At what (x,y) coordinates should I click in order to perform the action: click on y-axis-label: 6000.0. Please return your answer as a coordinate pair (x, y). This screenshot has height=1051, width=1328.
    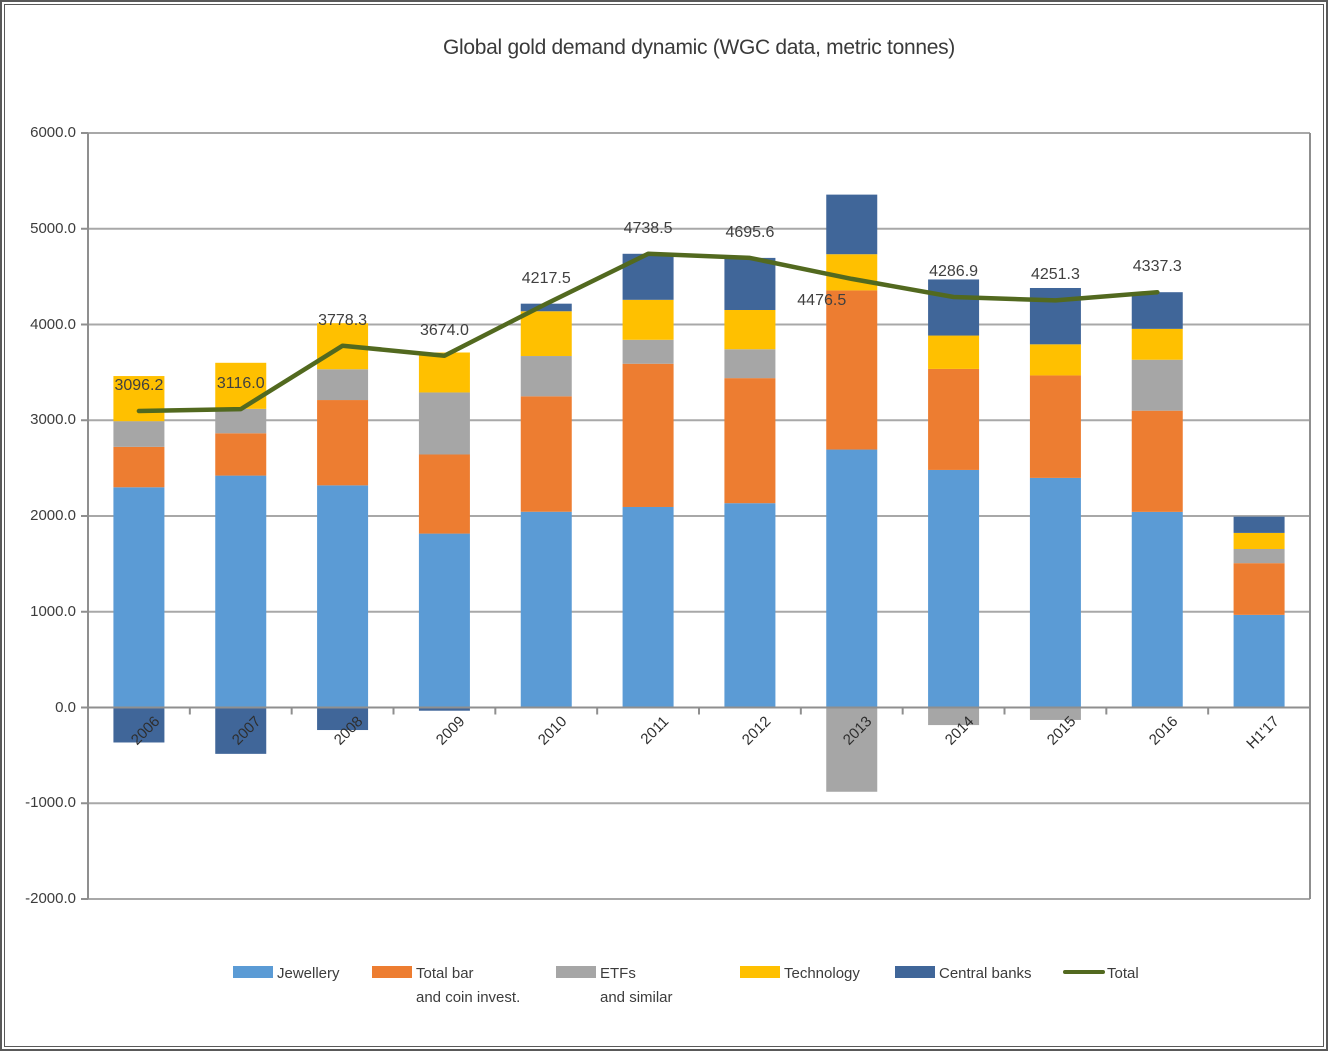
    Looking at the image, I should click on (53, 132).